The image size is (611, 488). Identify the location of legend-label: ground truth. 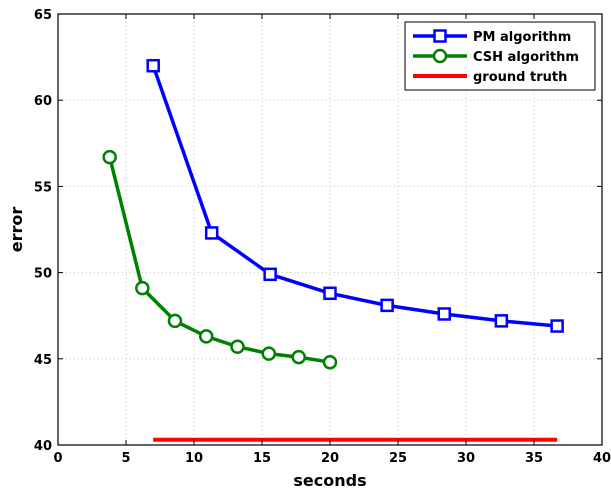
(520, 77).